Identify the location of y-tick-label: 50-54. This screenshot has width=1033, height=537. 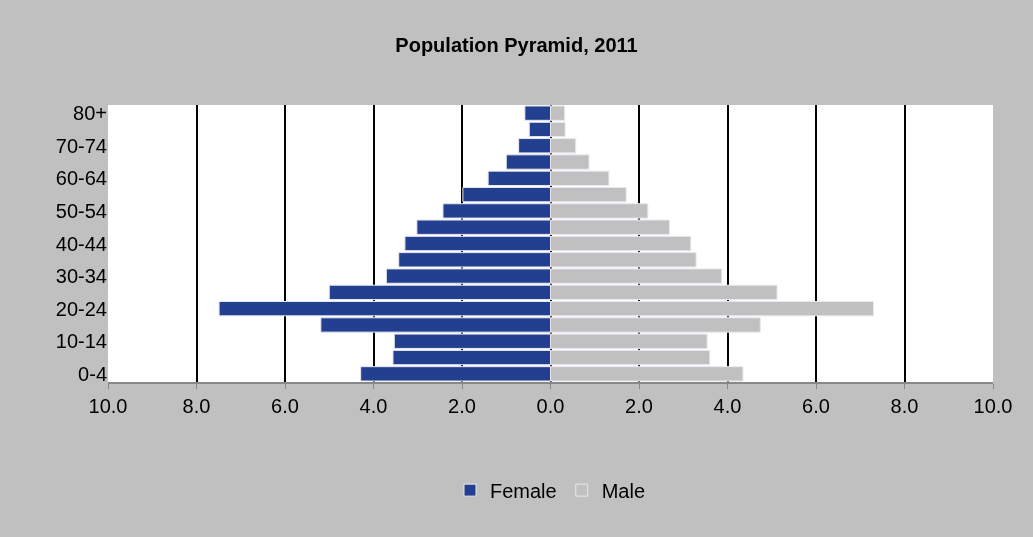
(81, 210).